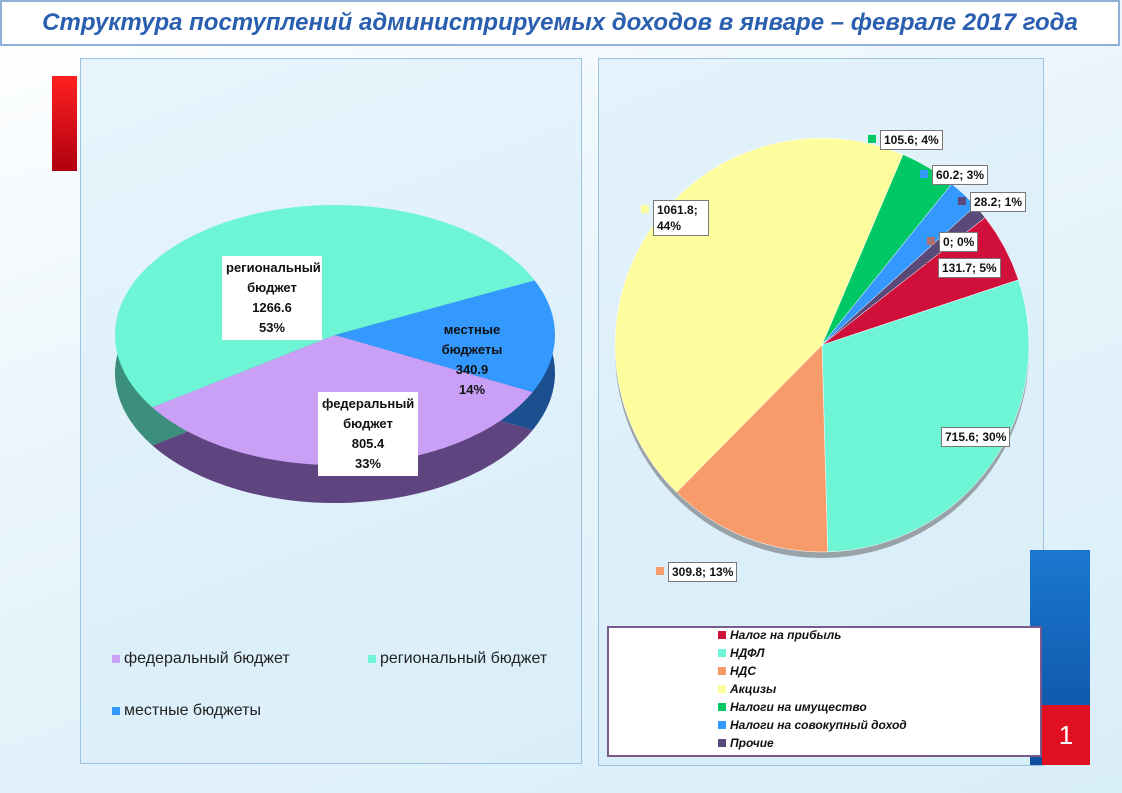 The image size is (1122, 793). What do you see at coordinates (969, 268) in the screenshot?
I see `data-label: 131.7; 5%` at bounding box center [969, 268].